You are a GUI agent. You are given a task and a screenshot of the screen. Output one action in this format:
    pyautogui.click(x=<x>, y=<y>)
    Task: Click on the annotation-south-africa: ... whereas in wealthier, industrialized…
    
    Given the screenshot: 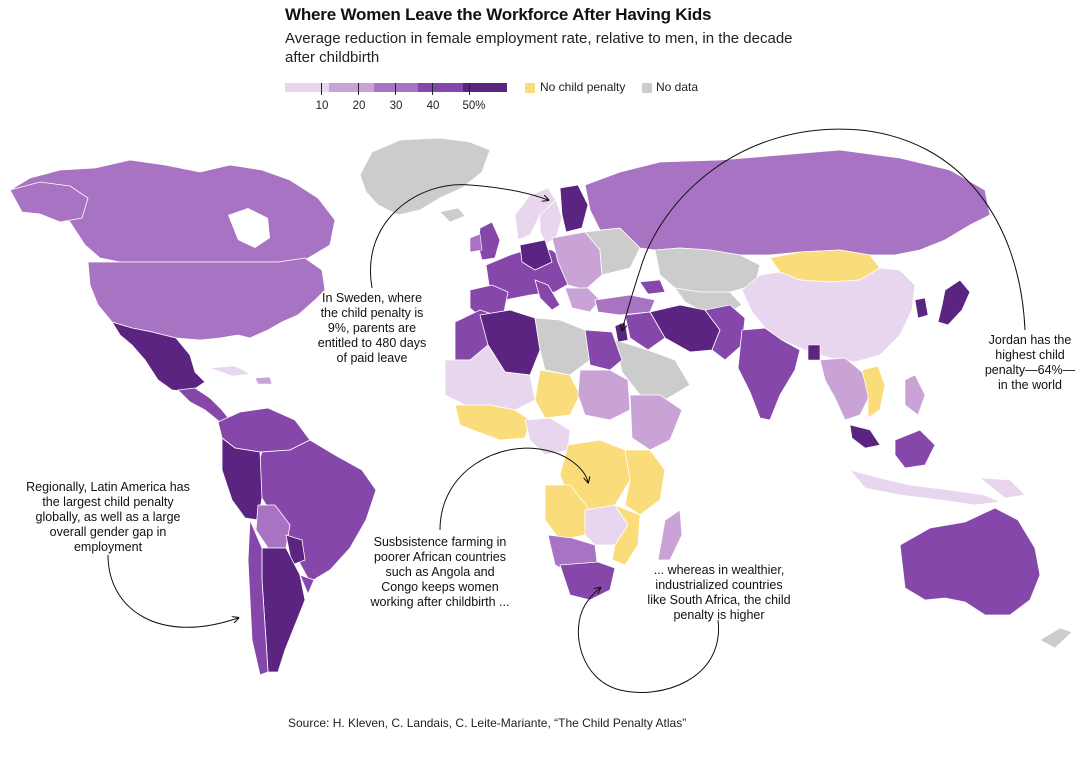 What is the action you would take?
    pyautogui.click(x=719, y=592)
    